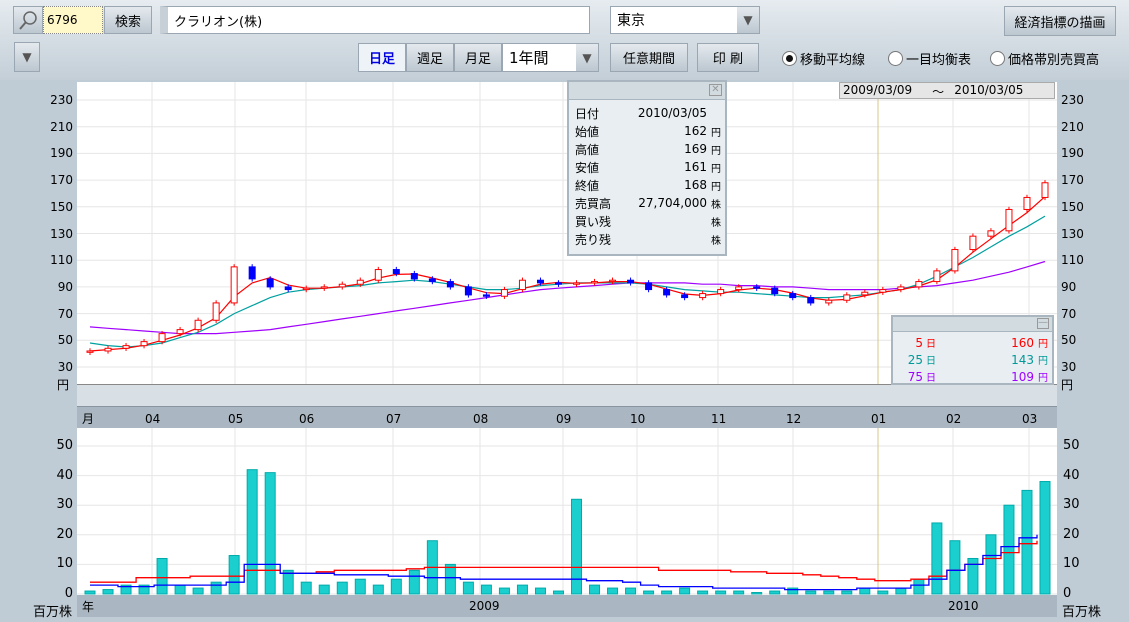 This screenshot has height=622, width=1129. Describe the element at coordinates (939, 60) in the screenshot. I see `radio-label: 一目均衡表` at that location.